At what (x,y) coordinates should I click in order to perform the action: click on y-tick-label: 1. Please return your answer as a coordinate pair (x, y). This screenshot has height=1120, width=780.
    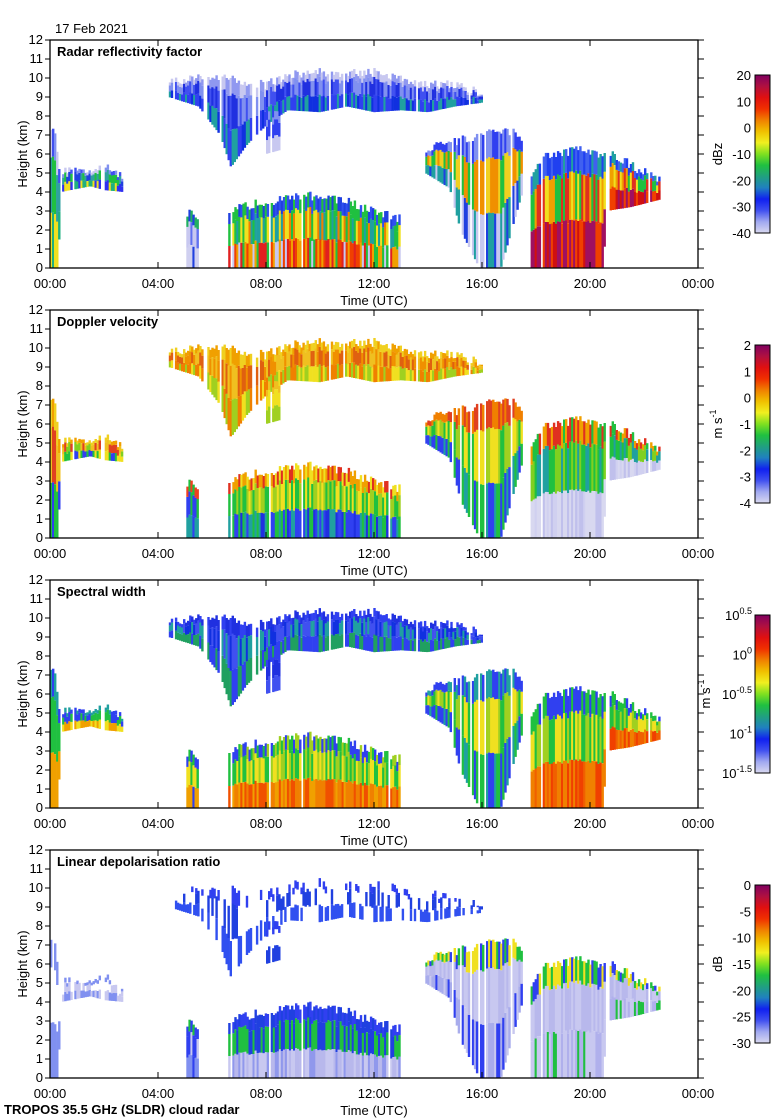
    Looking at the image, I should click on (39, 788).